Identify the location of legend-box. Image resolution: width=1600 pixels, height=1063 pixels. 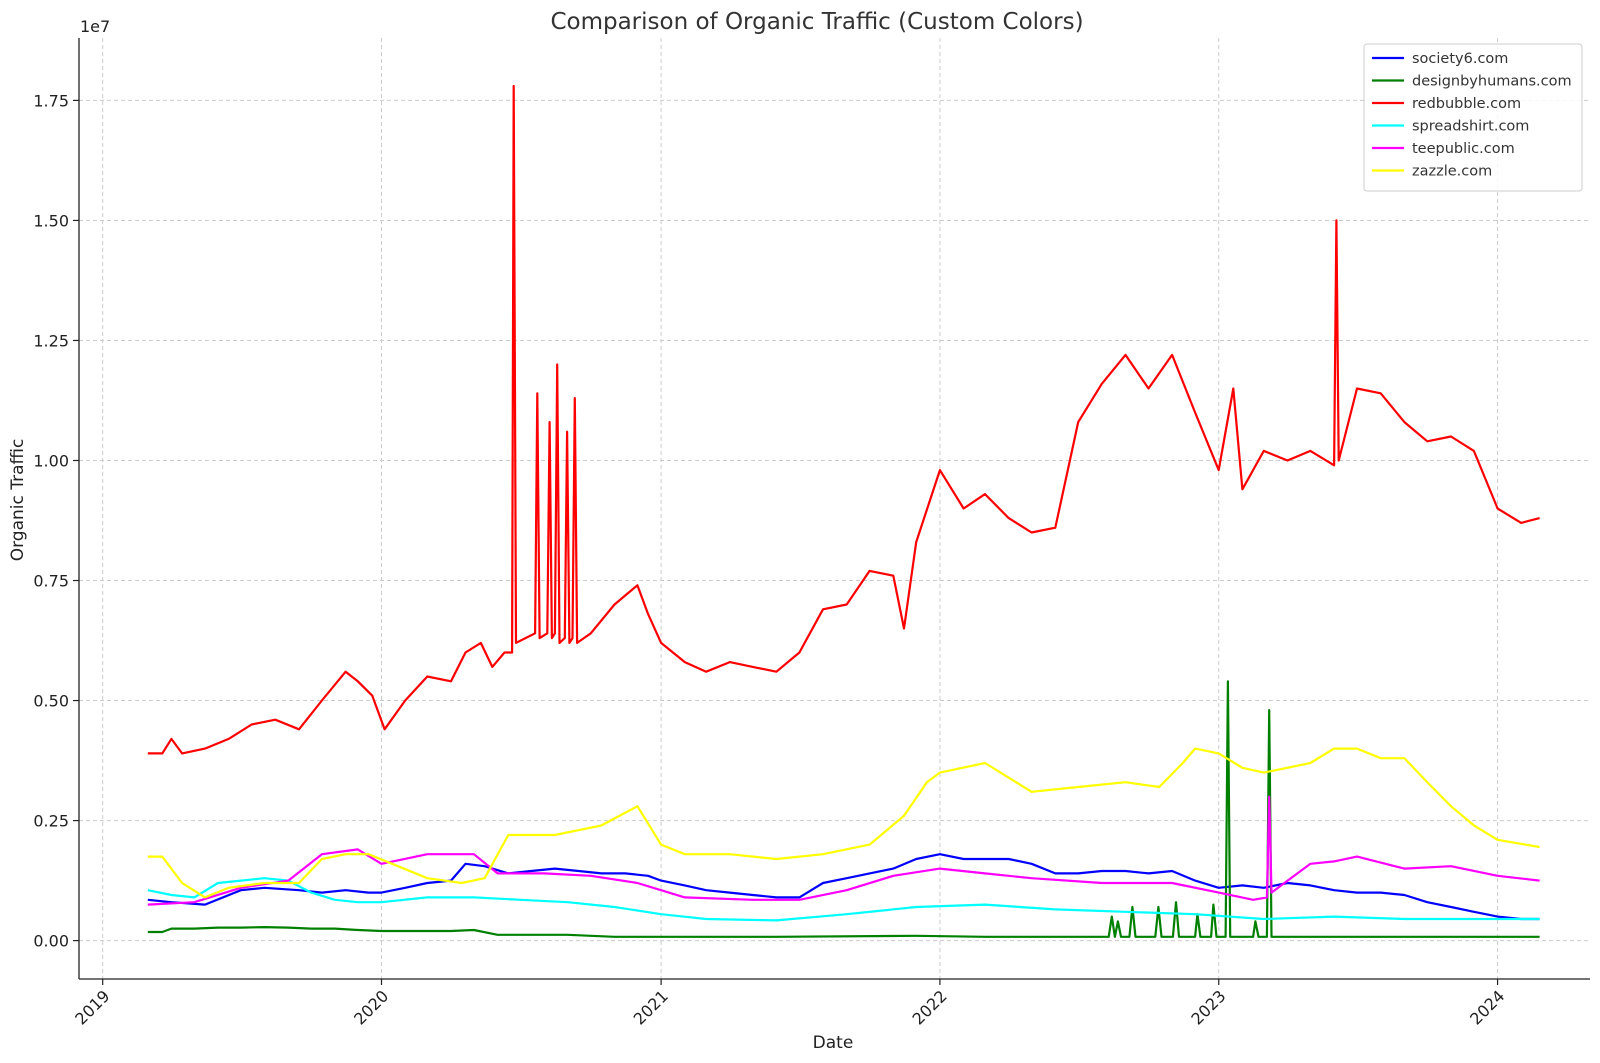
(1473, 117).